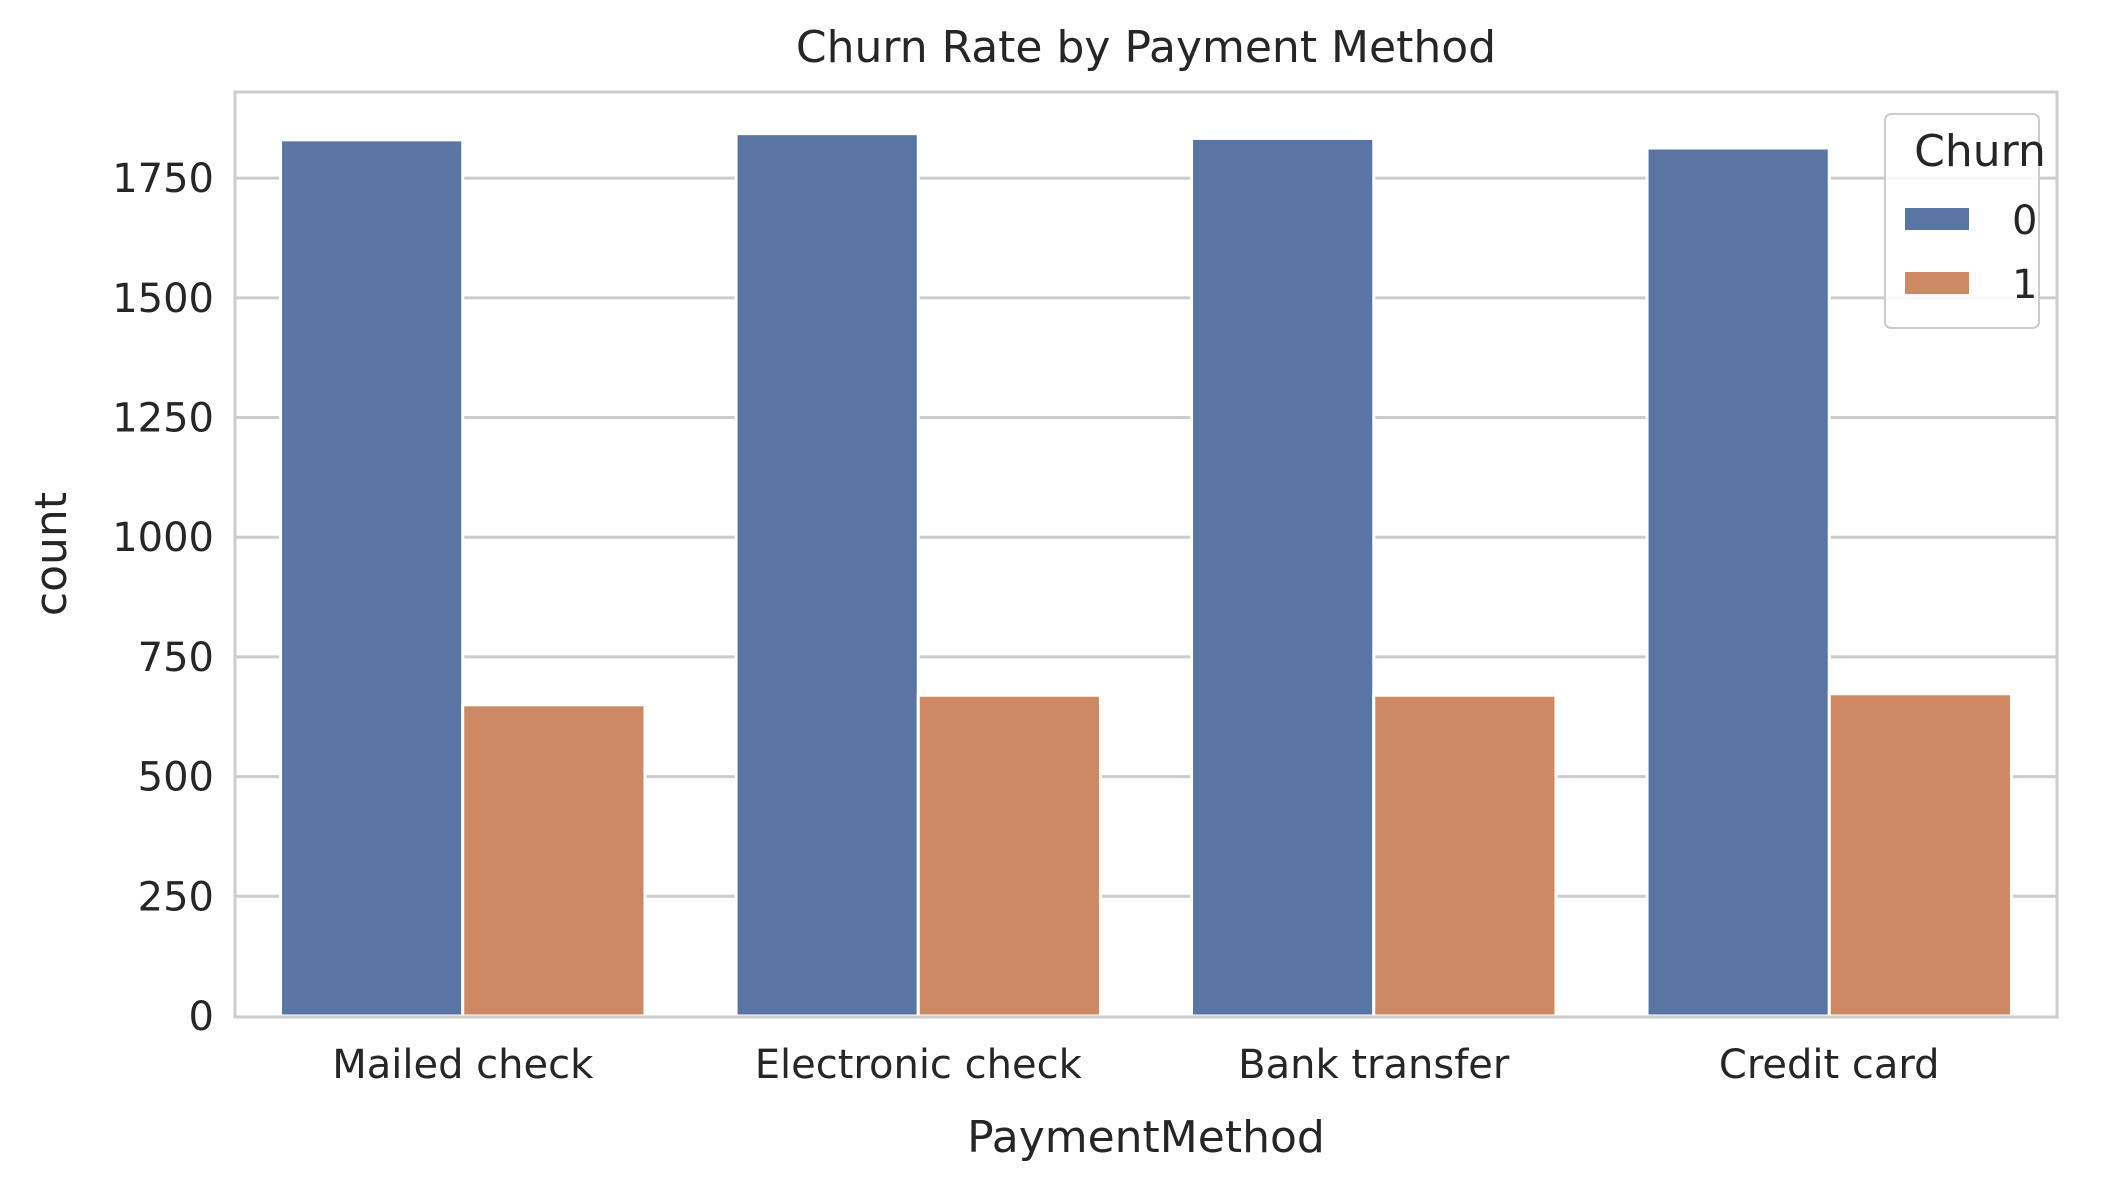  I want to click on y-tick-label: 250, so click(176, 897).